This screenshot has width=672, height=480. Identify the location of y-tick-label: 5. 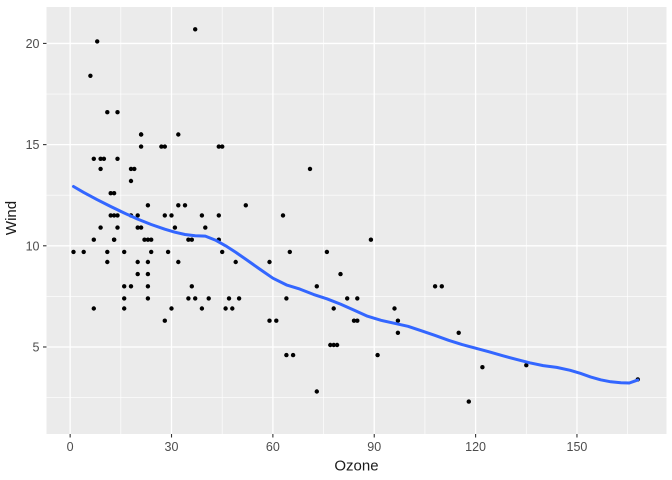
(36, 347).